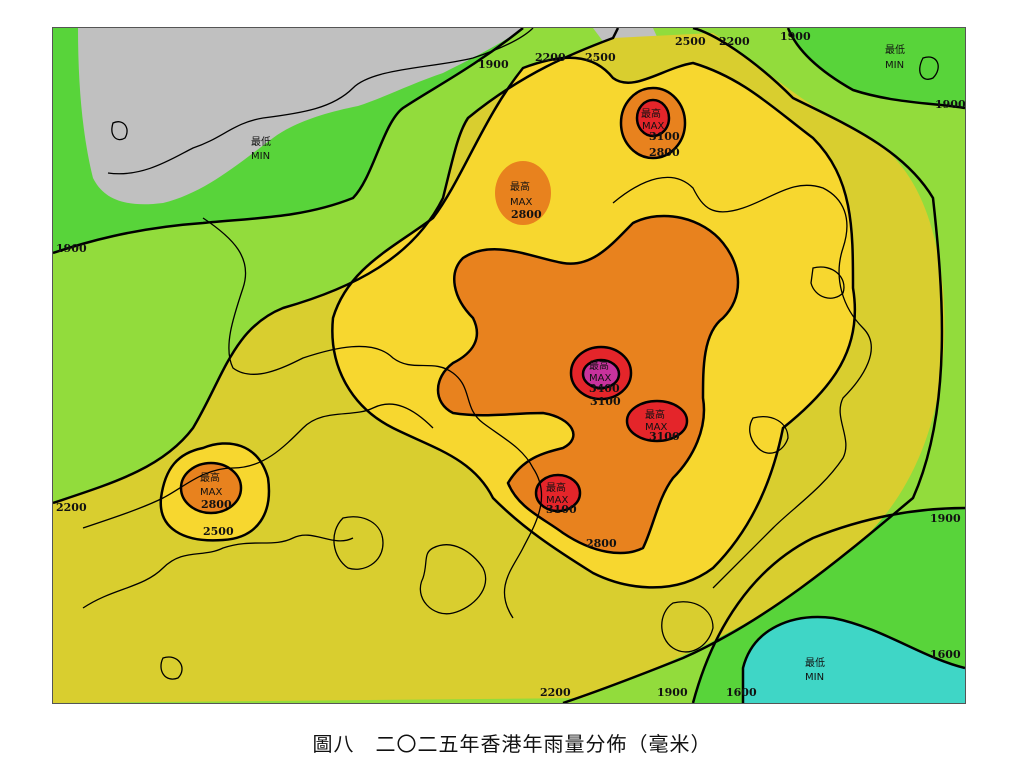 The height and width of the screenshot is (780, 1024). What do you see at coordinates (815, 662) in the screenshot?
I see `min-marker-zh-se: 最低` at bounding box center [815, 662].